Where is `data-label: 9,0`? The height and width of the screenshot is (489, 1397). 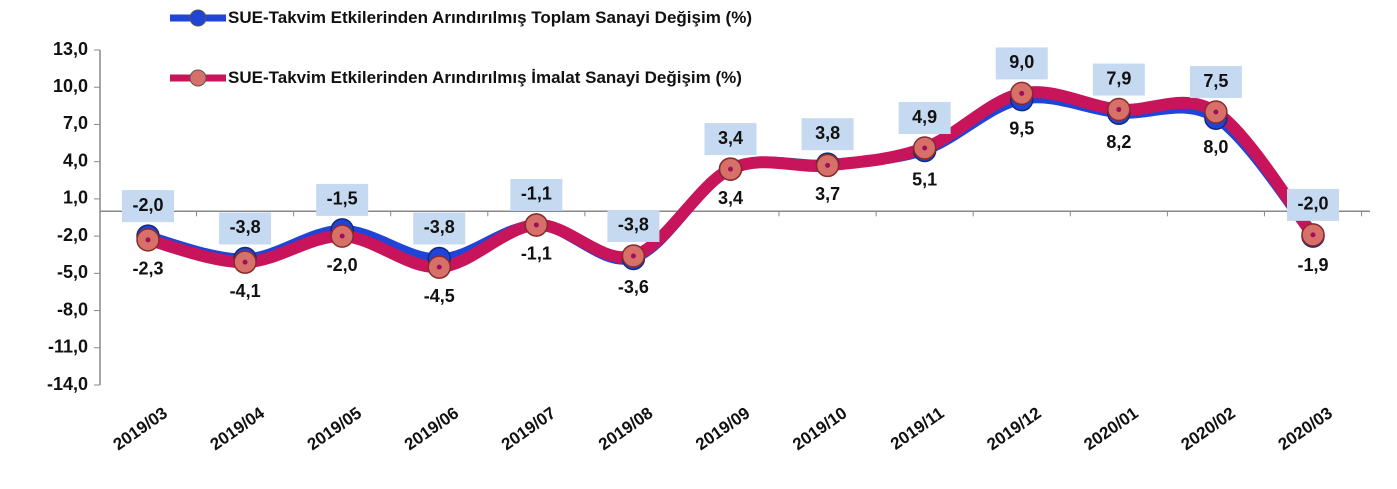
data-label: 9,0 is located at coordinates (1021, 62).